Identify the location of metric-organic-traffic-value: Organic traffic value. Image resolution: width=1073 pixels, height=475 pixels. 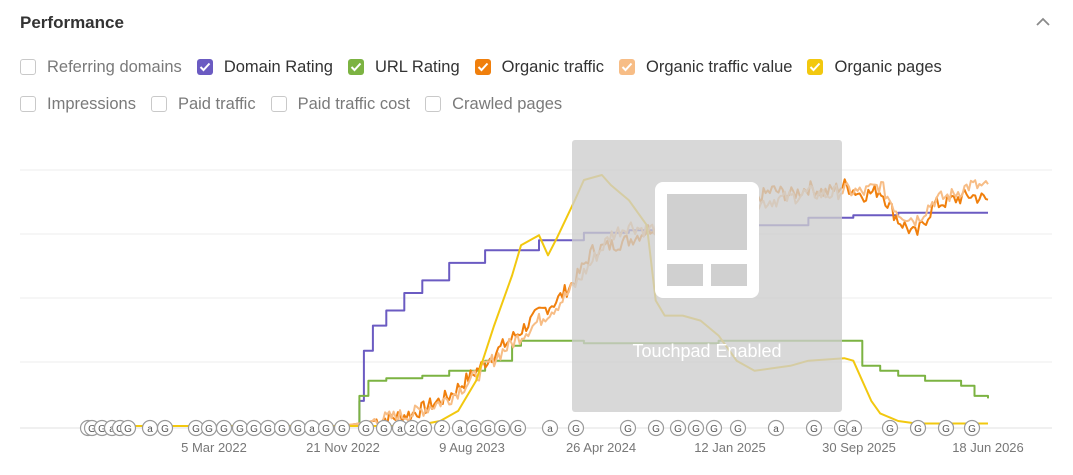
(705, 67).